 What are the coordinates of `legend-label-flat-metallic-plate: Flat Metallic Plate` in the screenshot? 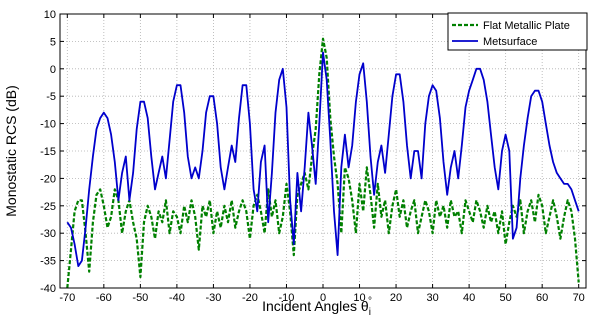 It's located at (526, 26).